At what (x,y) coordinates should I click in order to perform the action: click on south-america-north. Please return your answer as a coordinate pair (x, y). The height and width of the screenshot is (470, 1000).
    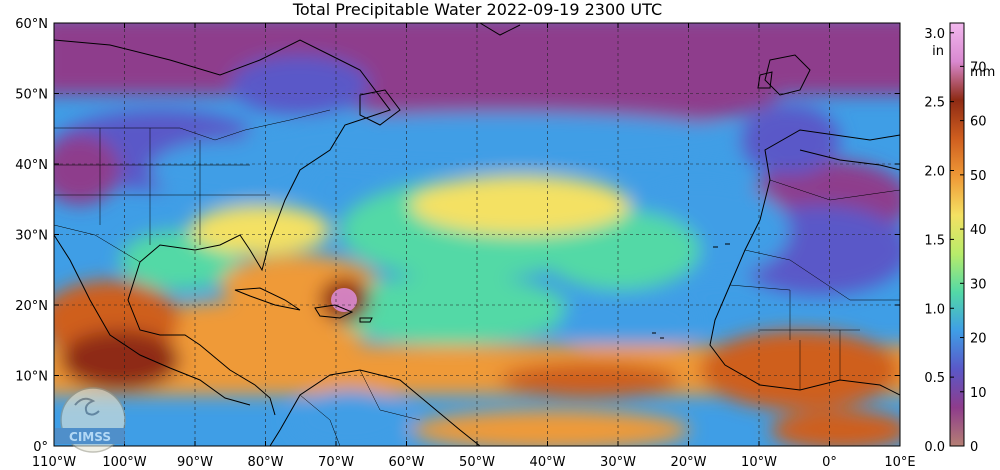
    Looking at the image, I should click on (350, 418).